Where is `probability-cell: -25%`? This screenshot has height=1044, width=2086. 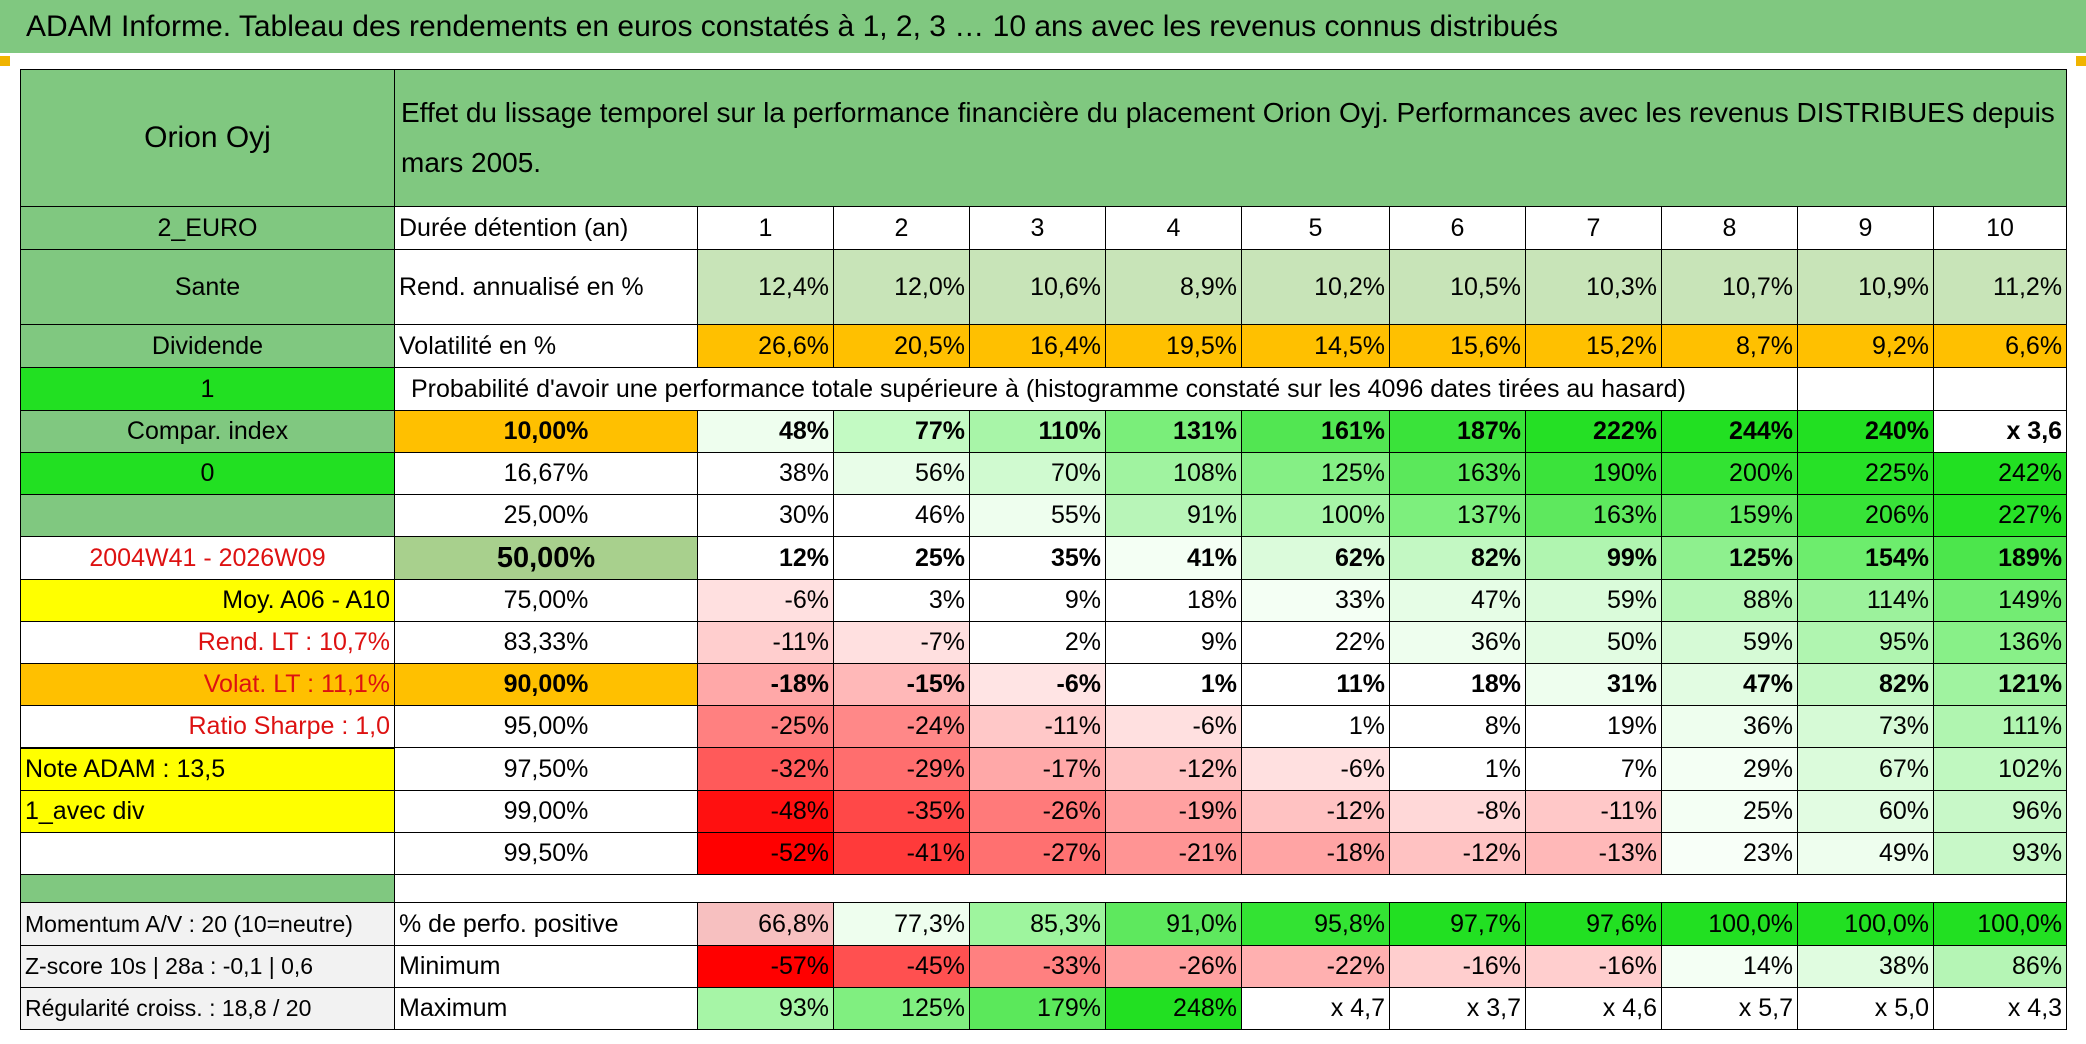
probability-cell: -25% is located at coordinates (765, 726).